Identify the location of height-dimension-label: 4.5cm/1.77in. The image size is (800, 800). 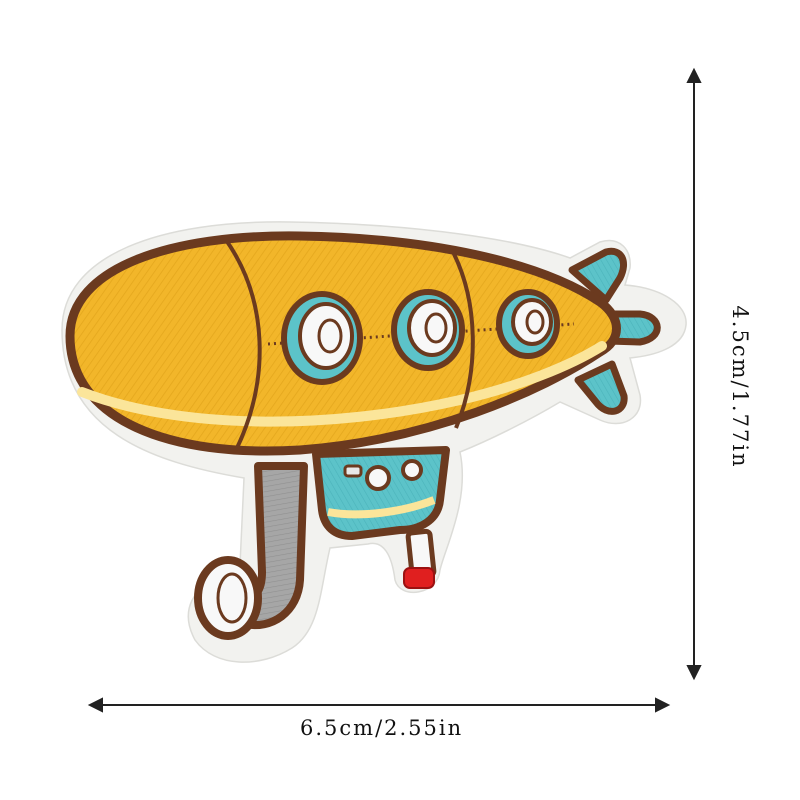
(740, 387).